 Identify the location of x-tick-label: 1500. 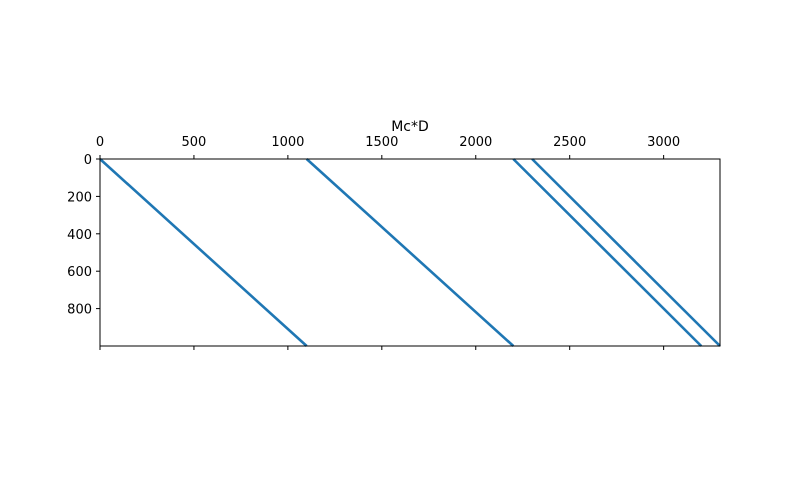
(381, 142).